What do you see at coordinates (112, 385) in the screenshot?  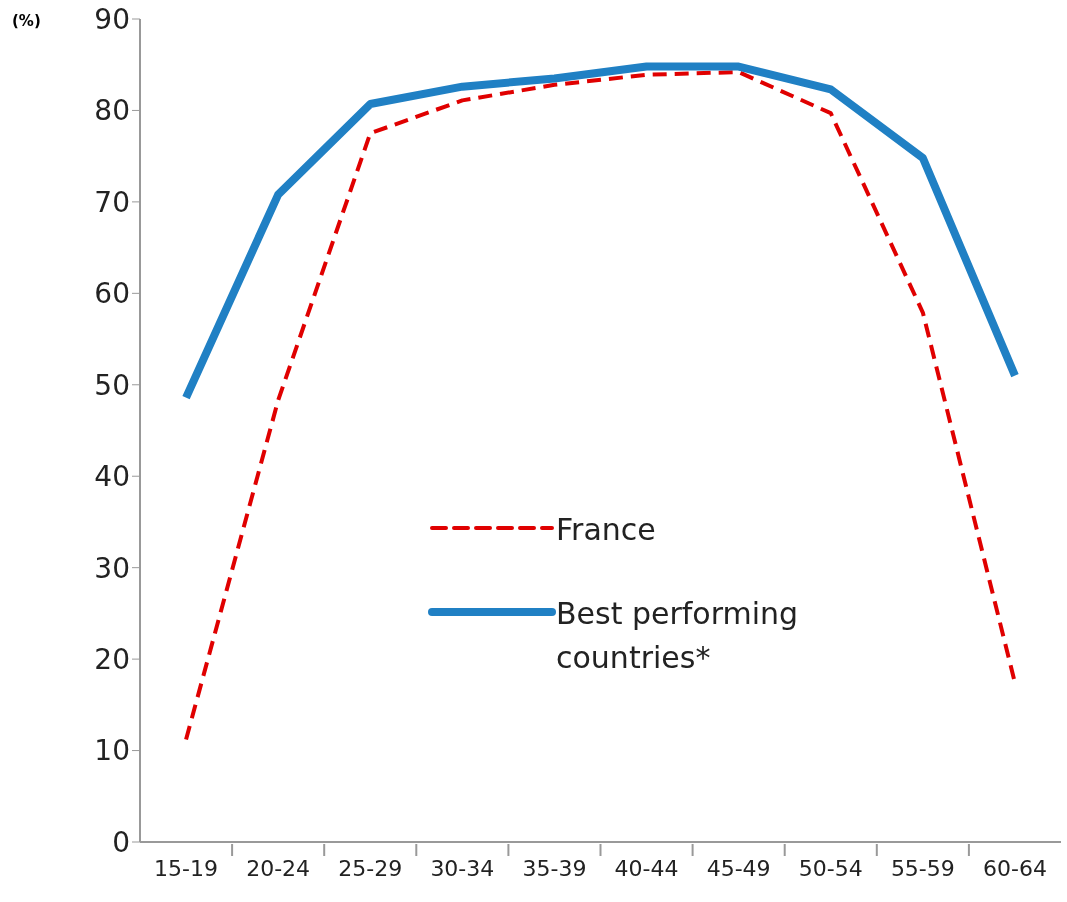 I see `y-tick-label: 50` at bounding box center [112, 385].